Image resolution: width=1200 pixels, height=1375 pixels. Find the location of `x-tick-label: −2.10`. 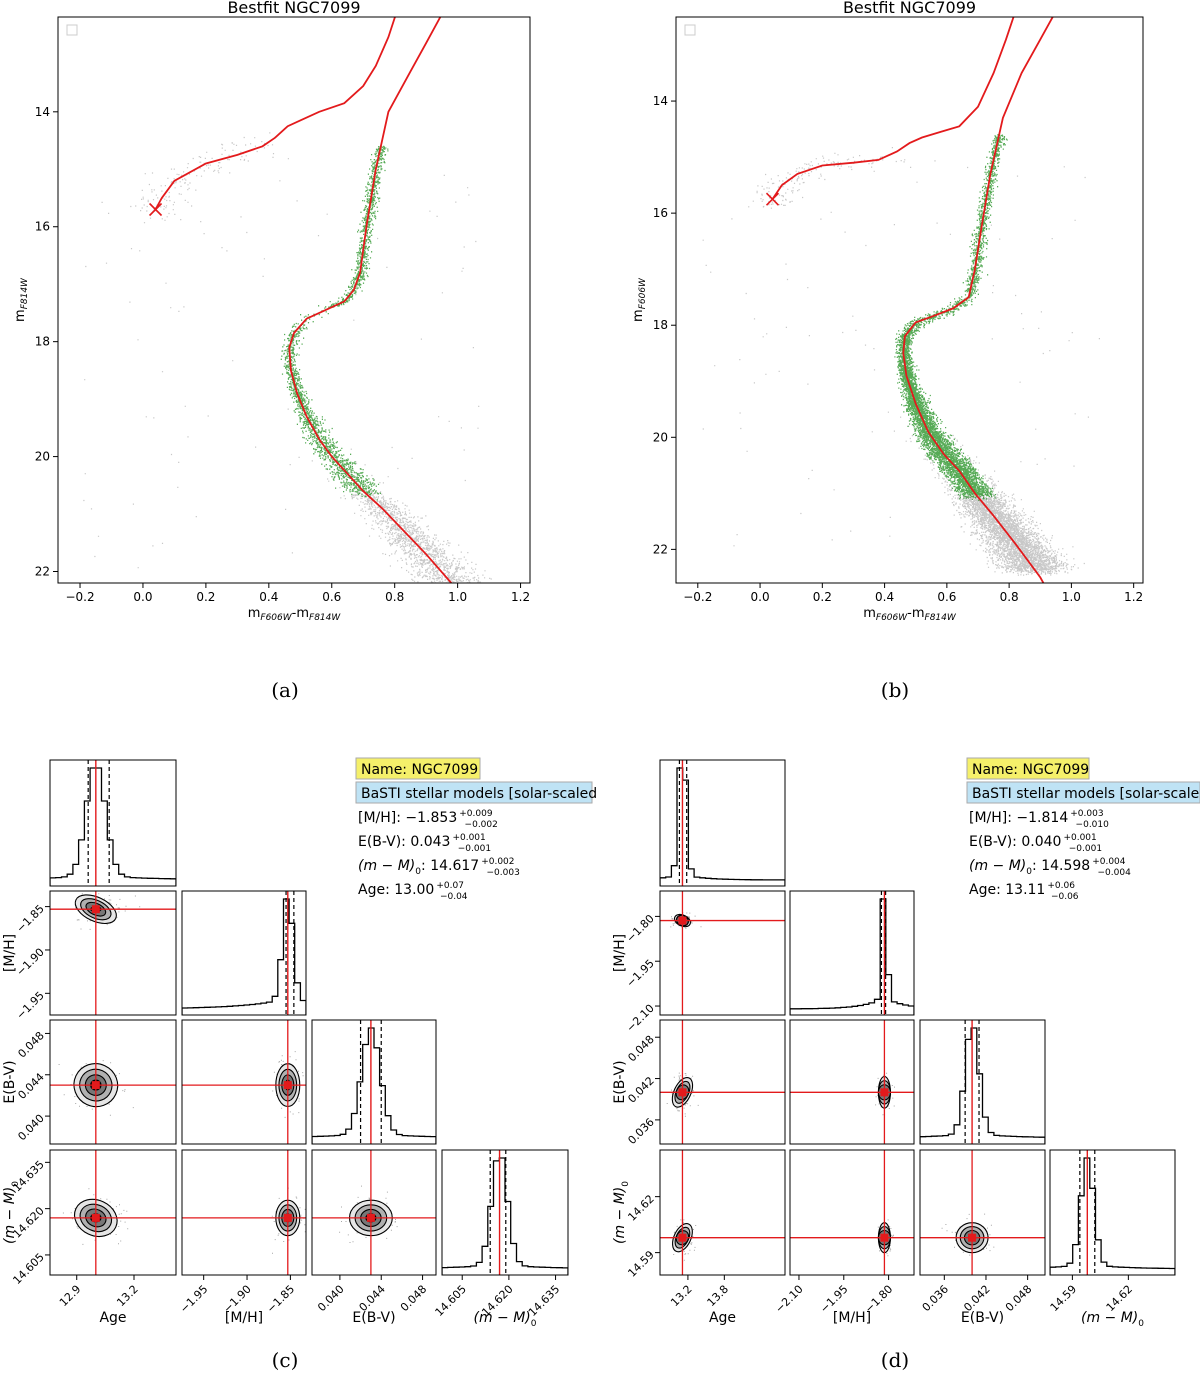

x-tick-label: −2.10 is located at coordinates (789, 1299).